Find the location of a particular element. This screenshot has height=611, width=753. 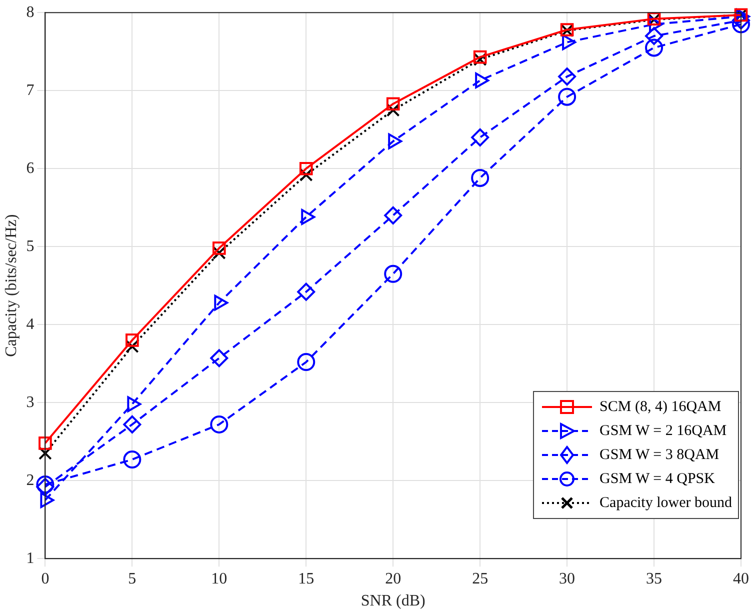

y-tick-label: 3 is located at coordinates (30, 402).